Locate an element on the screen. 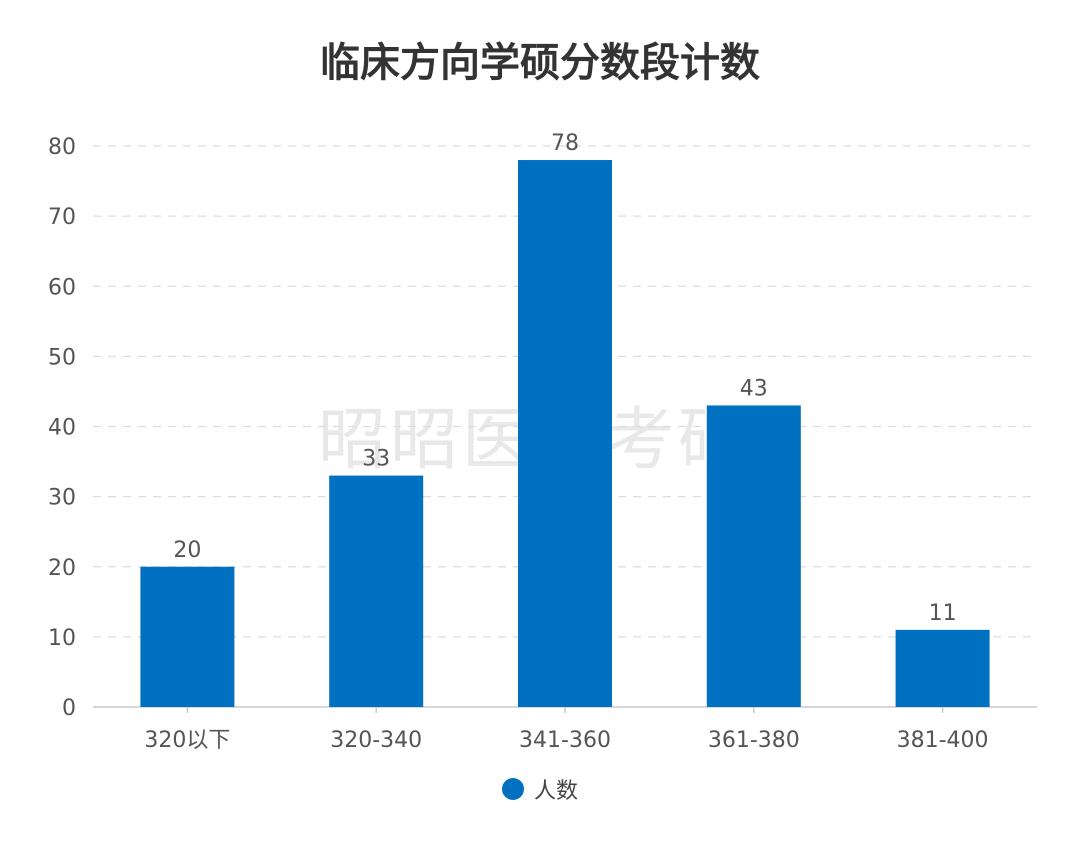 This screenshot has width=1080, height=846. y-tick-label: 10 is located at coordinates (62, 638).